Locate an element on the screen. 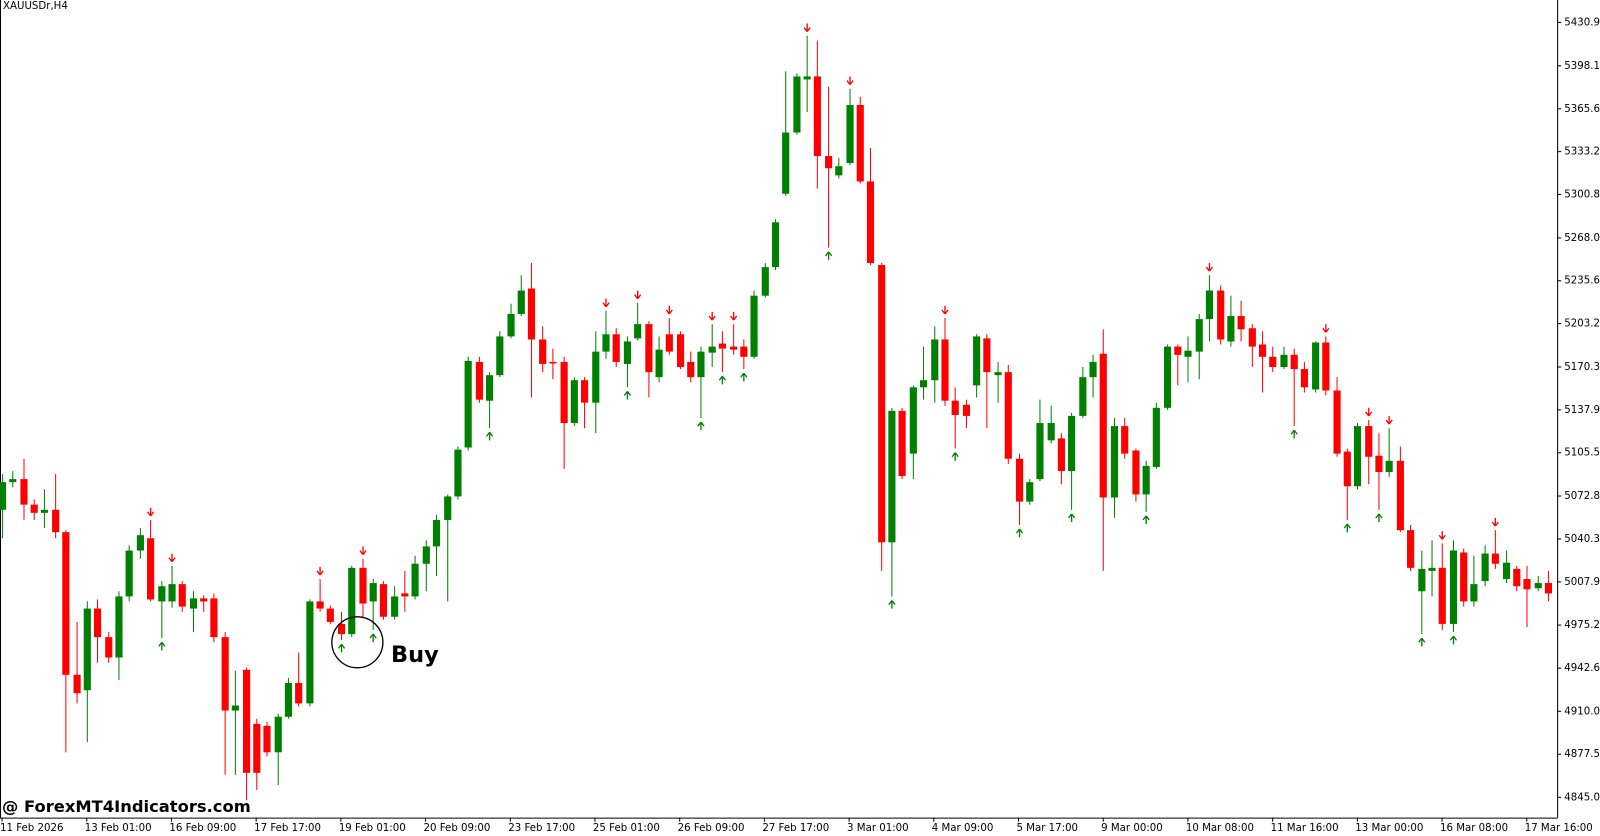  x-tick-label: 13 Mar 00:00 is located at coordinates (1389, 828).